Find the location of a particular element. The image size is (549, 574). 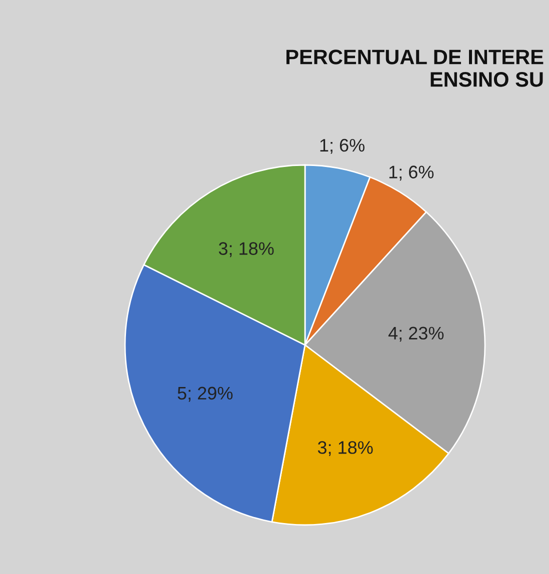

chart-title: PERCENTUAL DE INTERE ENSINO SU is located at coordinates (415, 68).